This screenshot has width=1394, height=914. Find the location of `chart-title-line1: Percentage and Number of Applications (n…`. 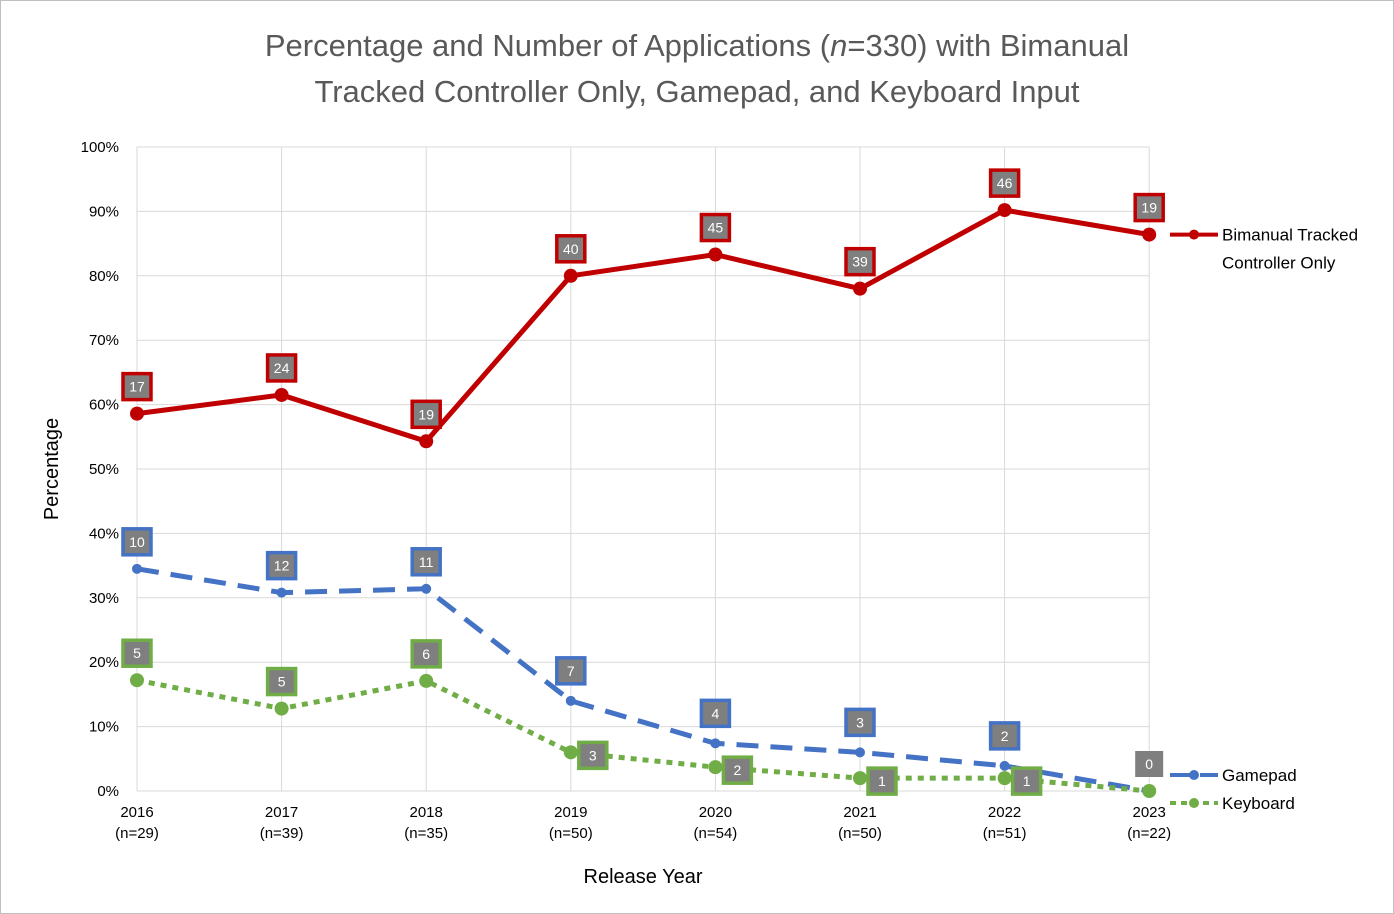

chart-title-line1: Percentage and Number of Applications (n… is located at coordinates (697, 46).